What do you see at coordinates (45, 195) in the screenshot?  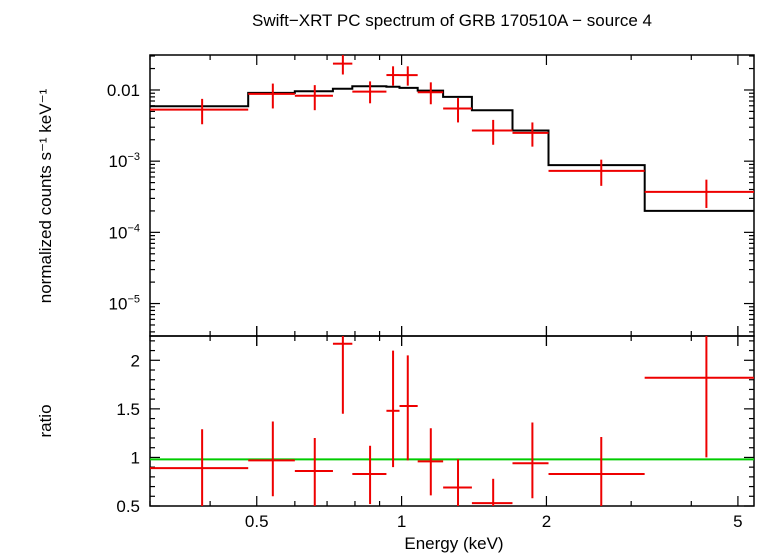 I see `top-y-axis-label: normalized counts s⁻¹ keV⁻¹` at bounding box center [45, 195].